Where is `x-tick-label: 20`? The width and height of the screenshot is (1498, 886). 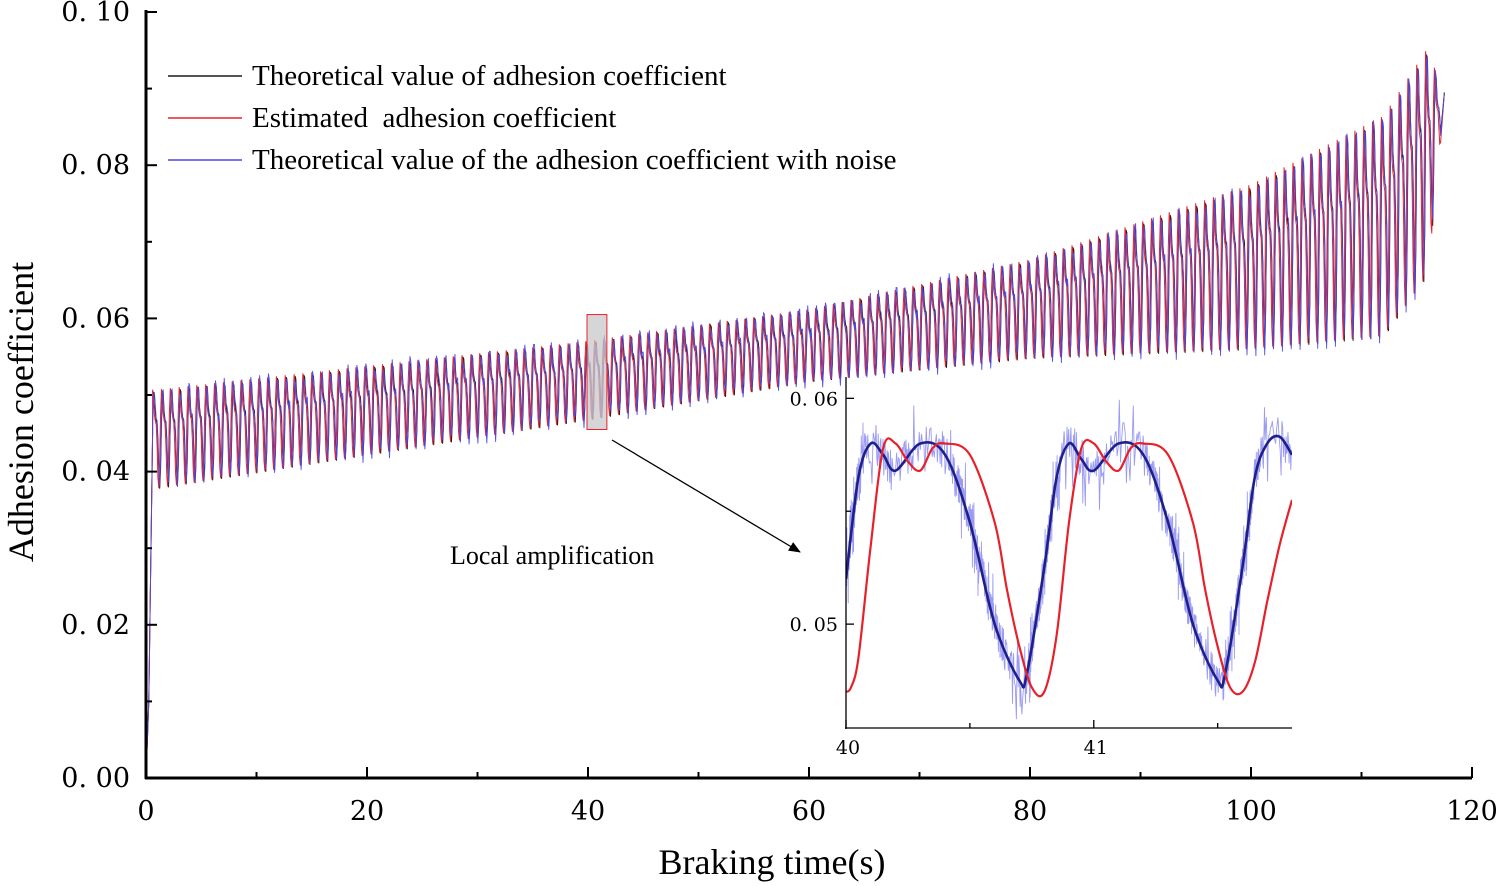 x-tick-label: 20 is located at coordinates (367, 811).